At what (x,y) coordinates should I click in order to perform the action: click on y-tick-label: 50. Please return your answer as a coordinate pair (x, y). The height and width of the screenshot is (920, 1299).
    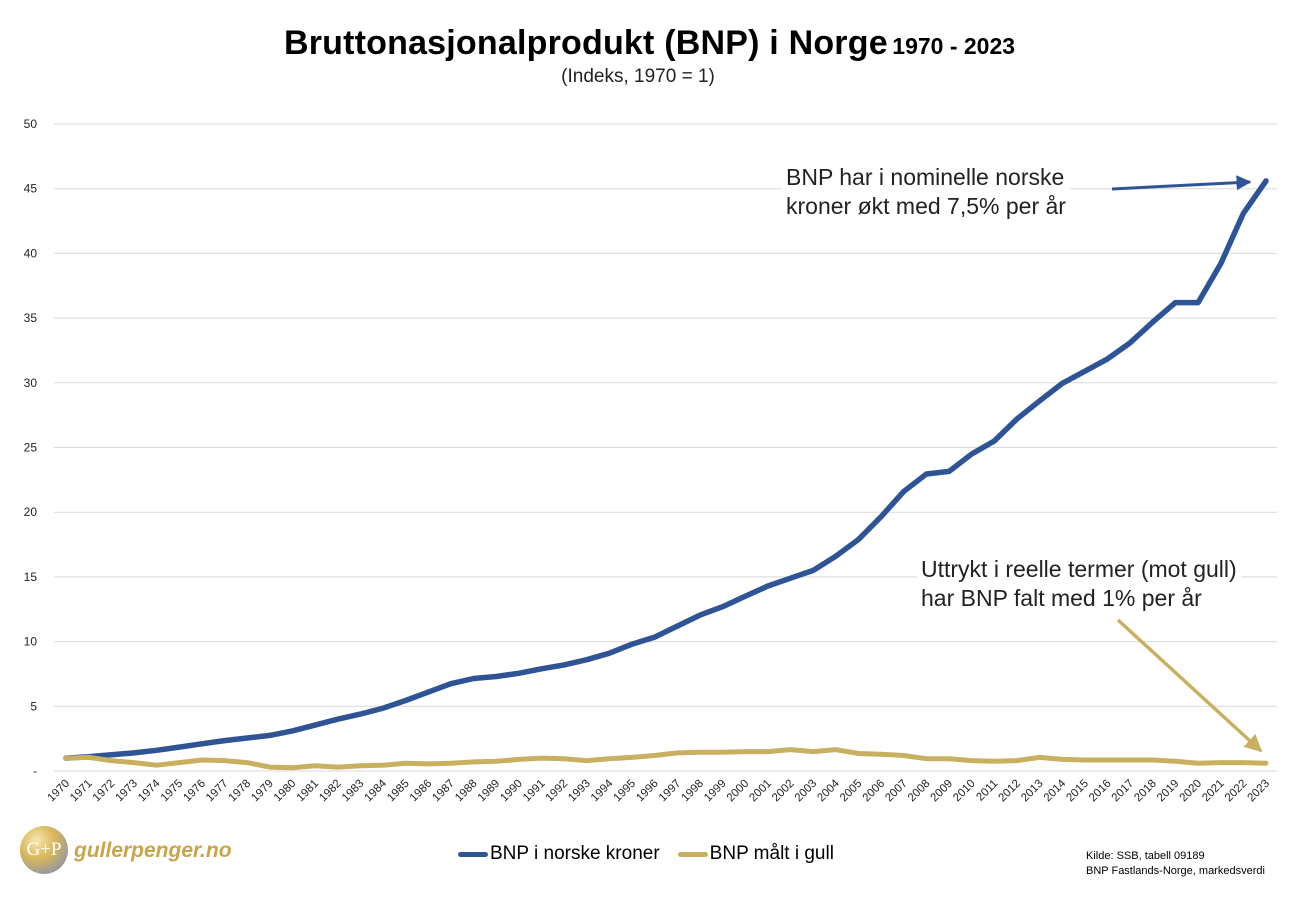
    Looking at the image, I should click on (31, 124).